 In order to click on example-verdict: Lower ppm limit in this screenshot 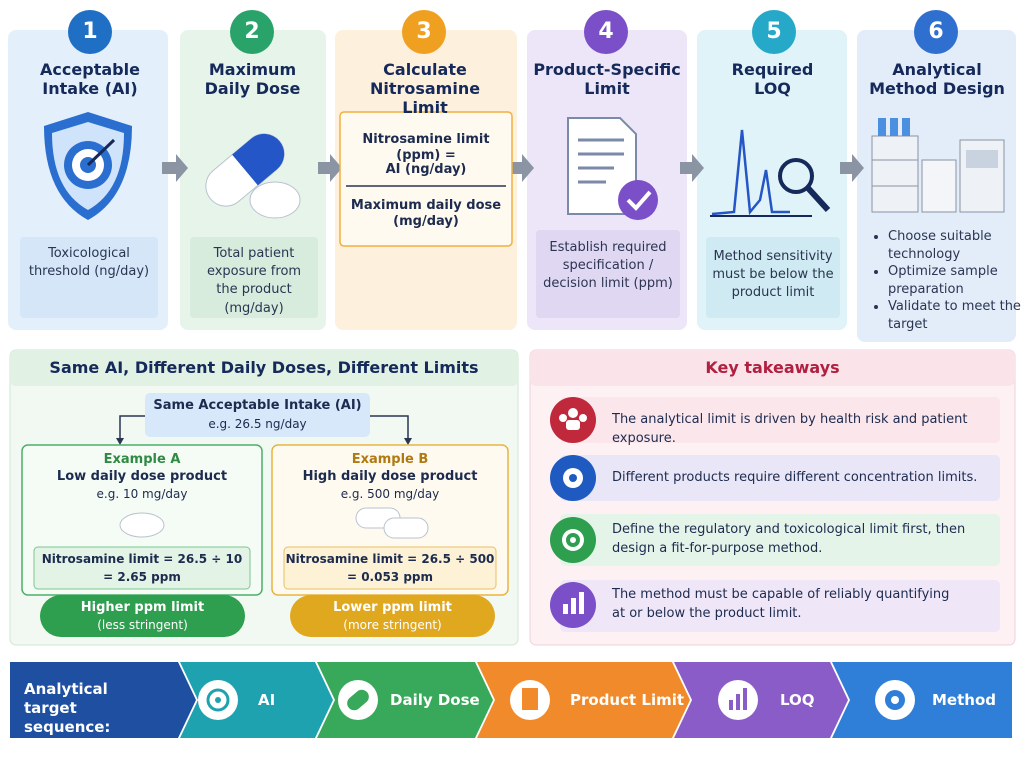, I will do `click(392, 607)`.